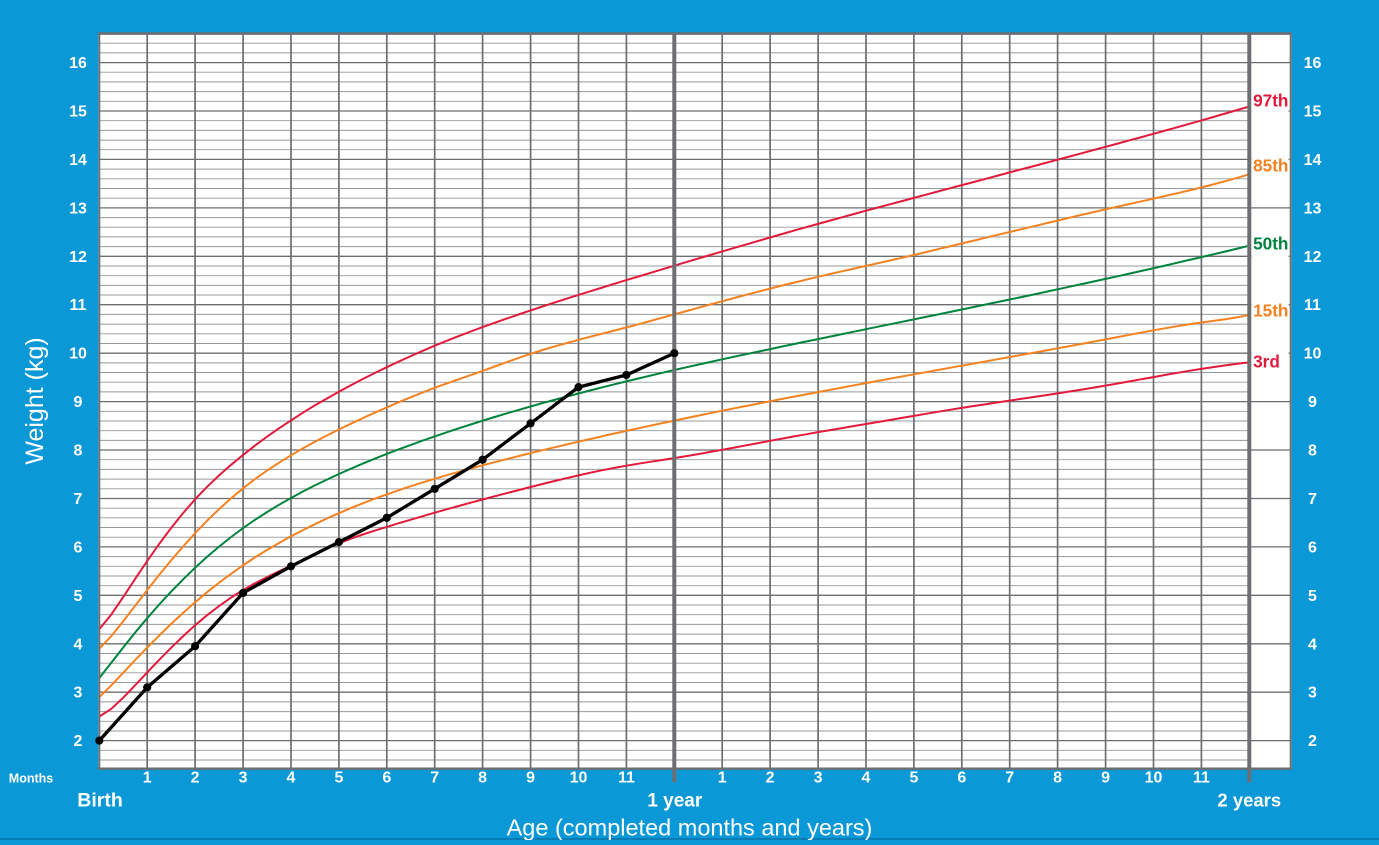 The height and width of the screenshot is (845, 1379). I want to click on svg-text: 50th, so click(1270, 244).